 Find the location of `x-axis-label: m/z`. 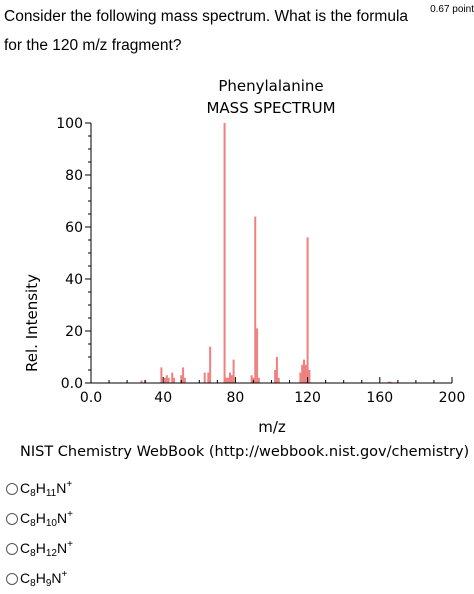

x-axis-label: m/z is located at coordinates (272, 427).